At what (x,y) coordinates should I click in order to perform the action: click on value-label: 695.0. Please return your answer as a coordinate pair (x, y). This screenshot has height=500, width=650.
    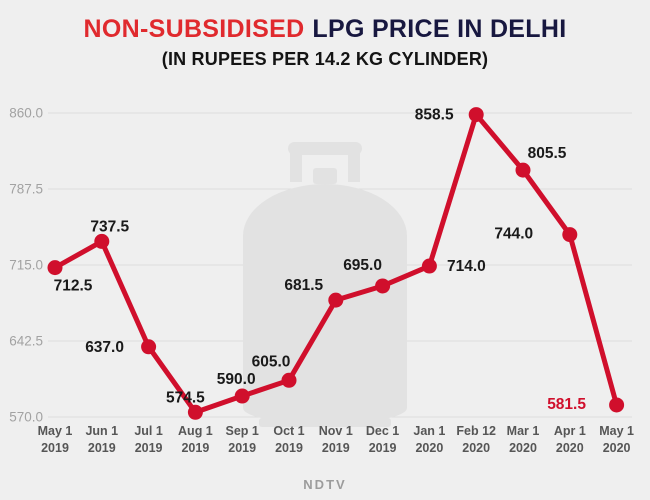
    Looking at the image, I should click on (362, 265).